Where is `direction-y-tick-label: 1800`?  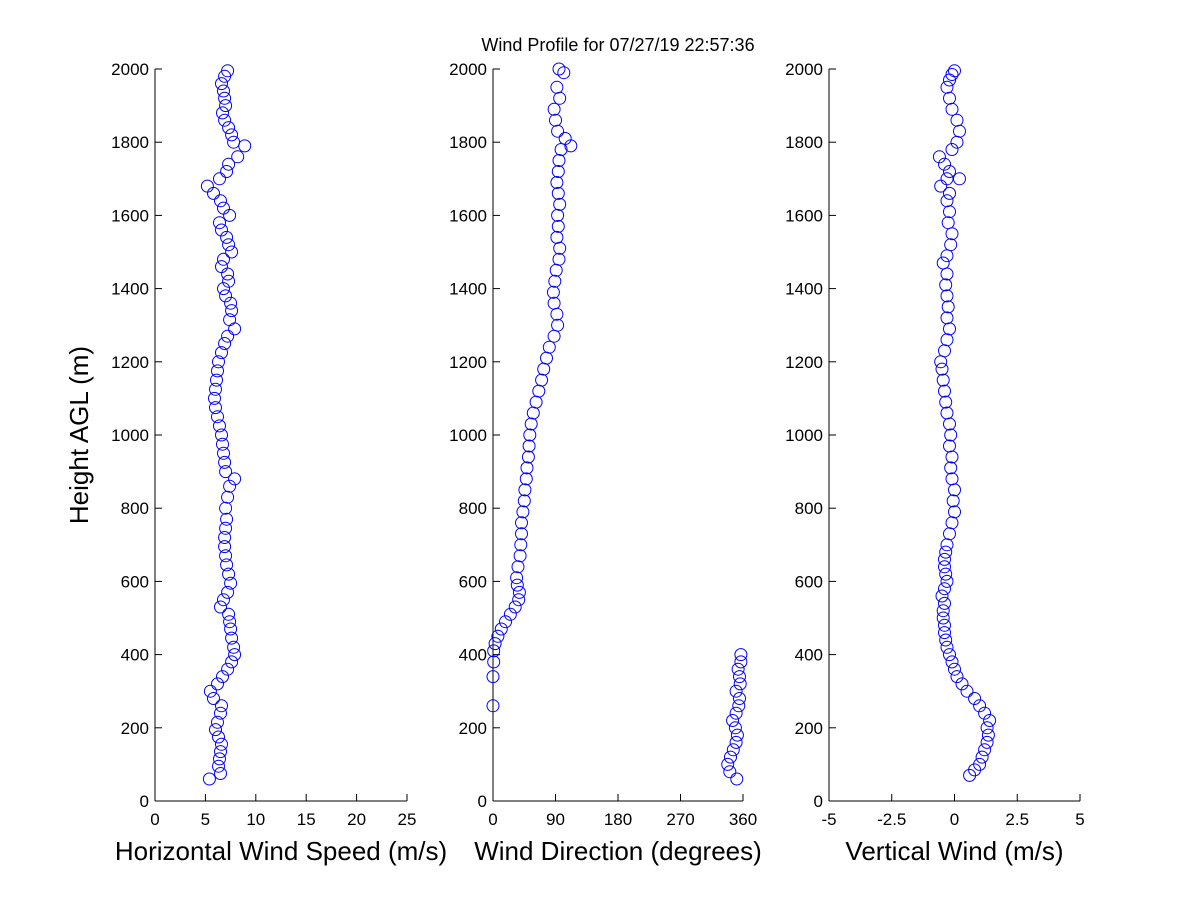
direction-y-tick-label: 1800 is located at coordinates (468, 142).